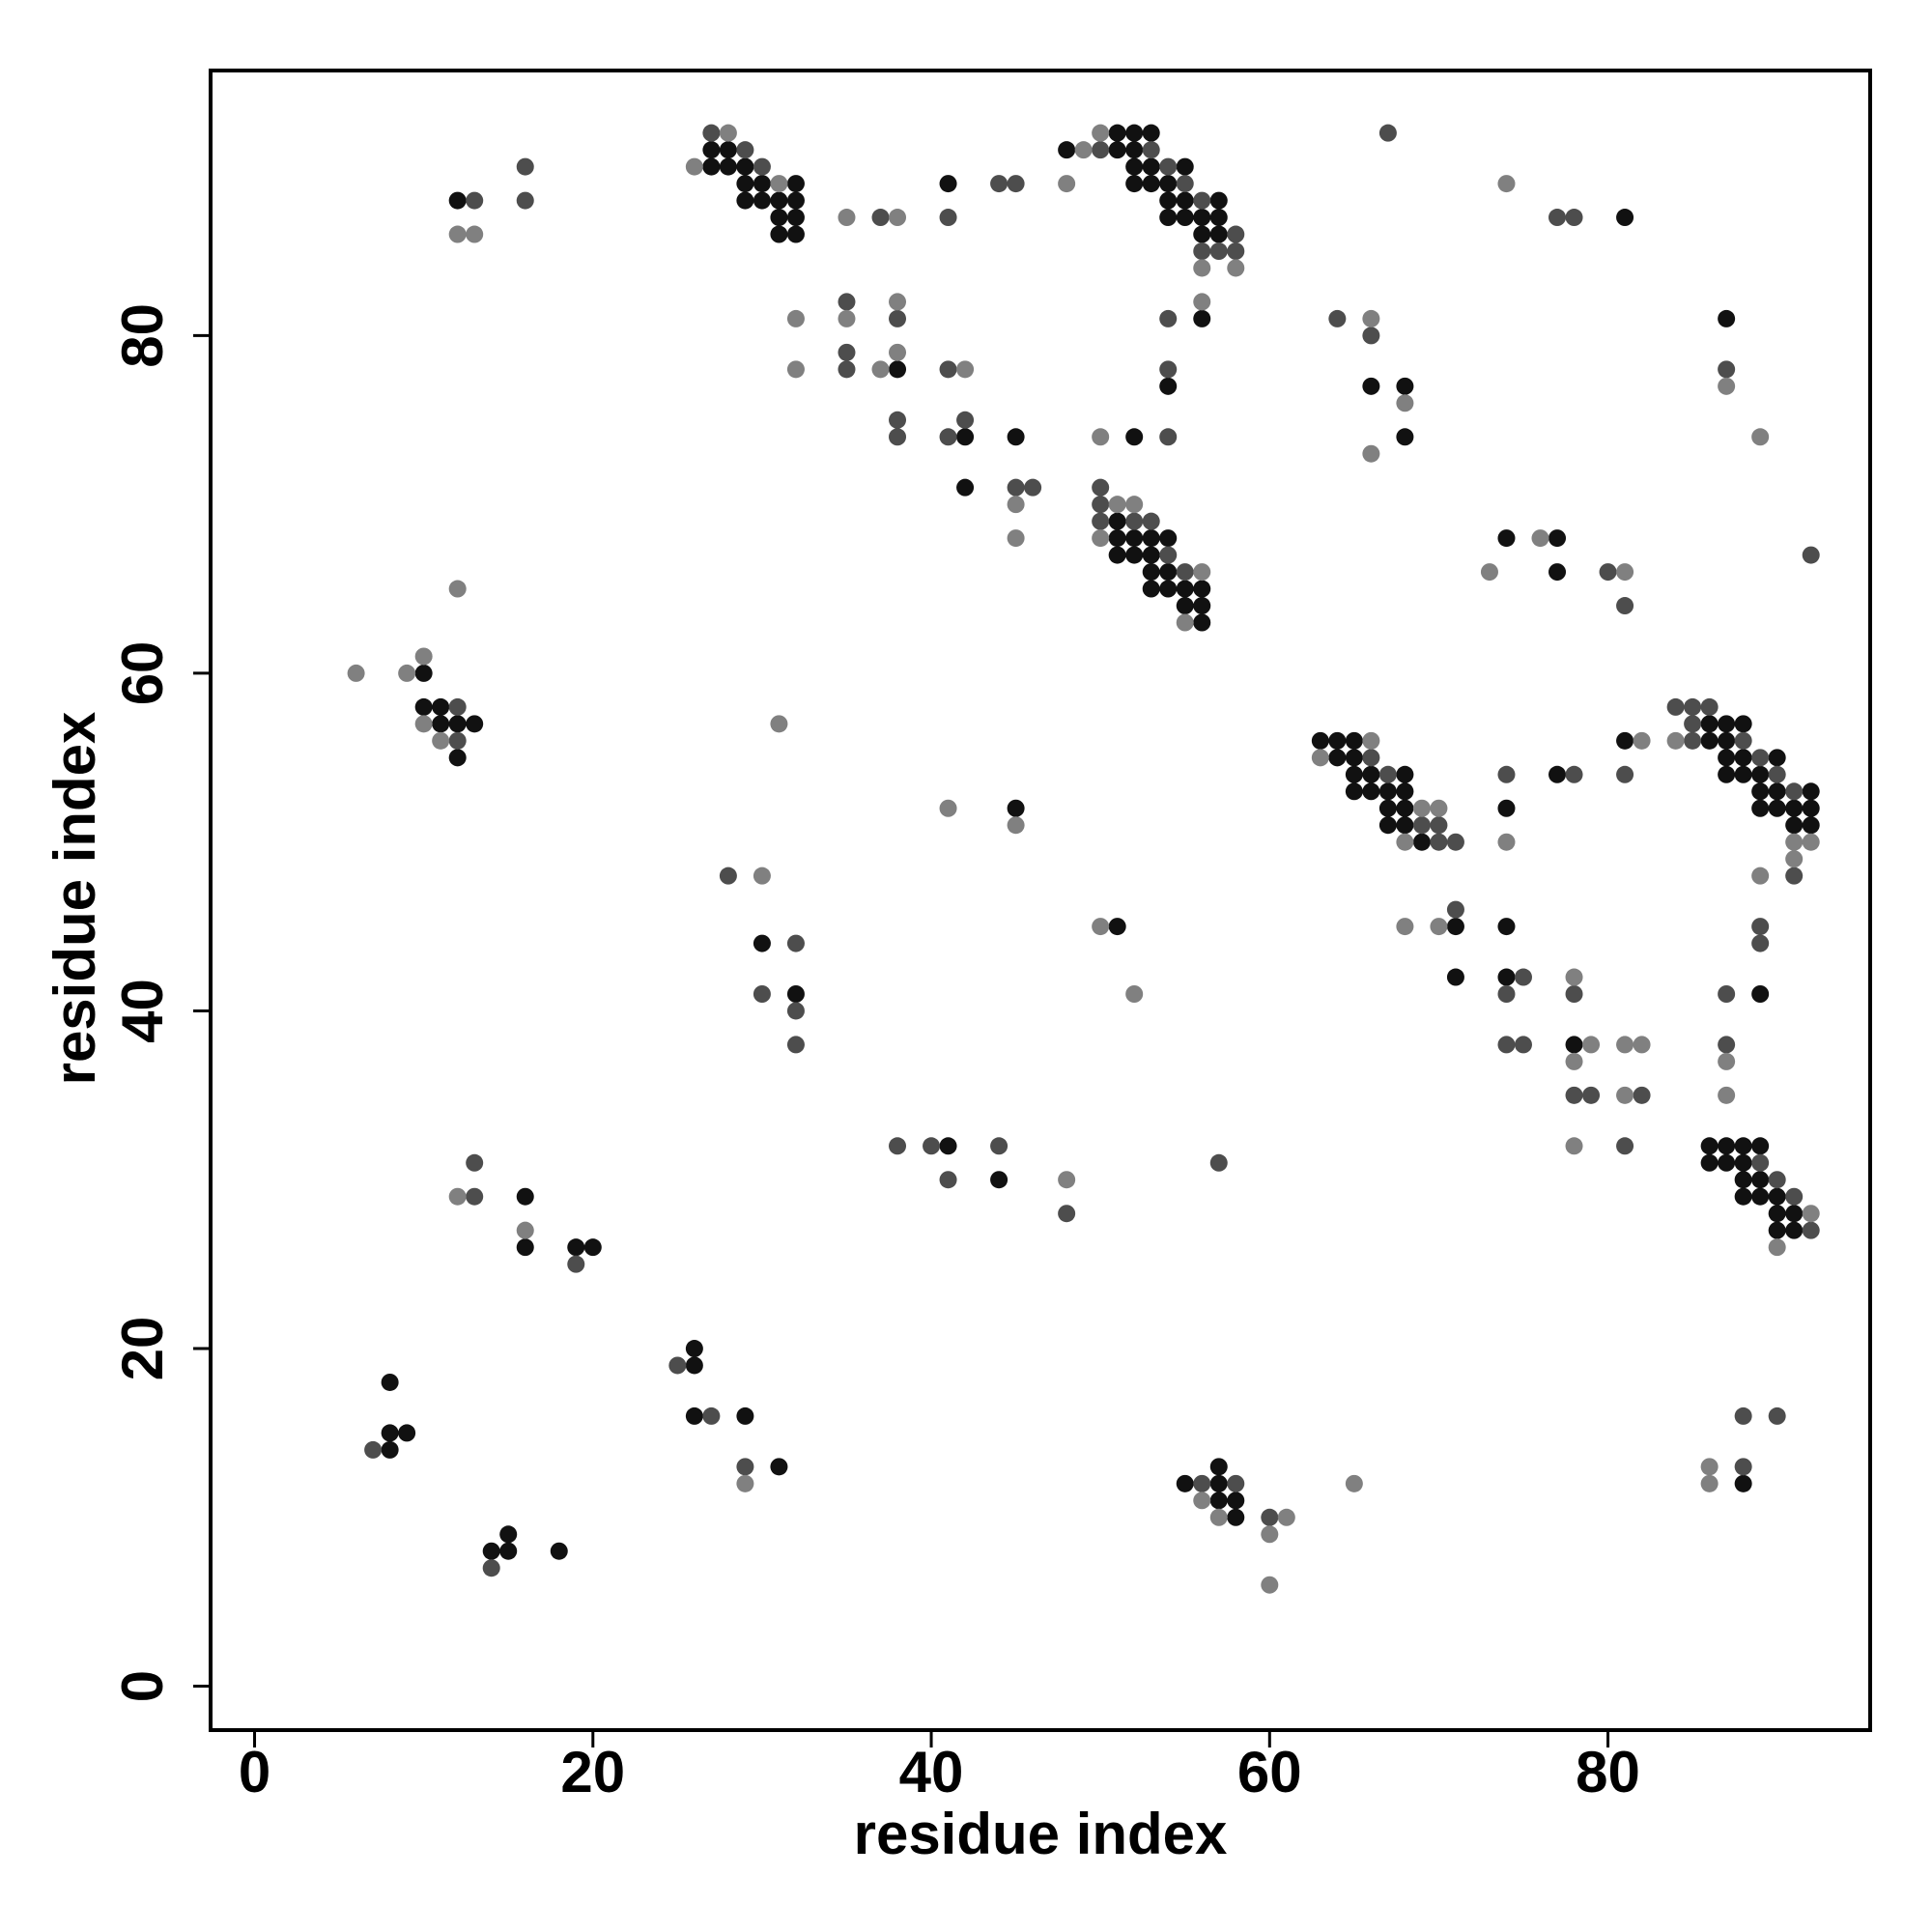 The image size is (1932, 1932). What do you see at coordinates (142, 673) in the screenshot?
I see `y-tick-label: 60` at bounding box center [142, 673].